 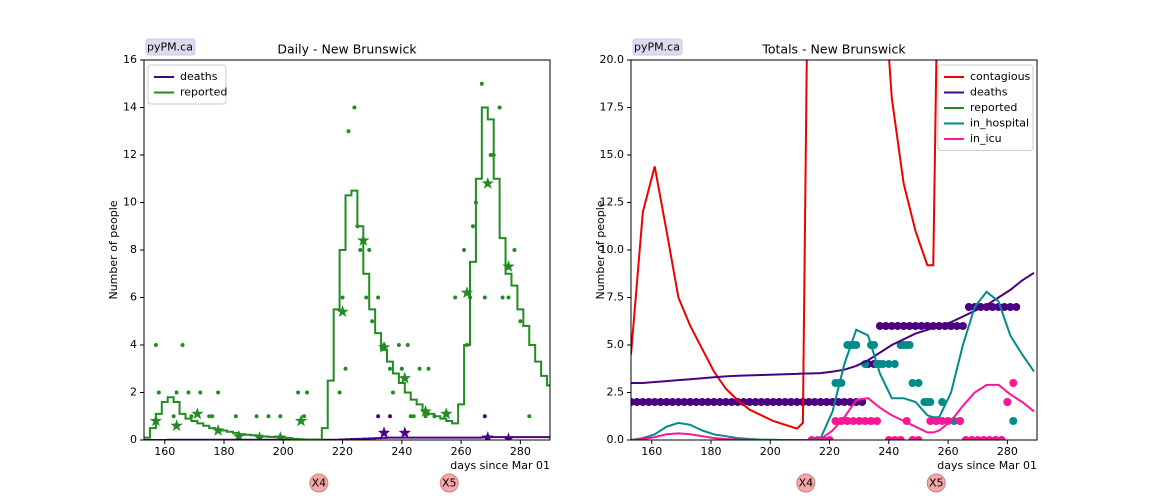 What do you see at coordinates (993, 107) in the screenshot?
I see `legend-label: reported` at bounding box center [993, 107].